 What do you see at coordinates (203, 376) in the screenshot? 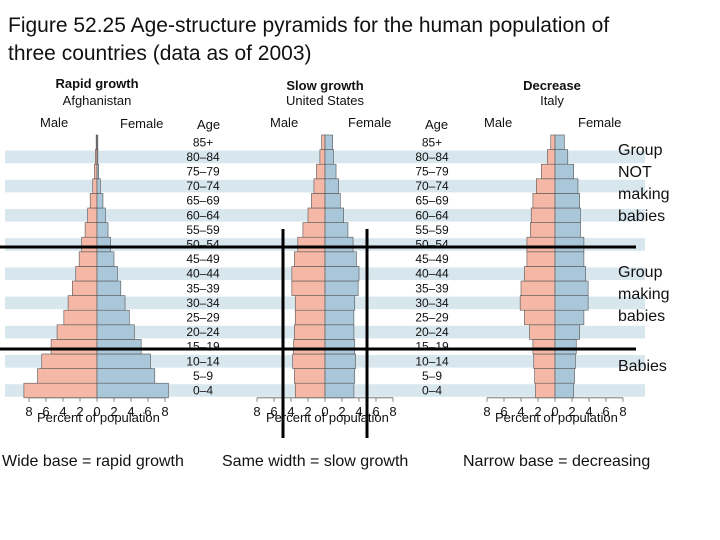
I see `age-label-left: 5–9` at bounding box center [203, 376].